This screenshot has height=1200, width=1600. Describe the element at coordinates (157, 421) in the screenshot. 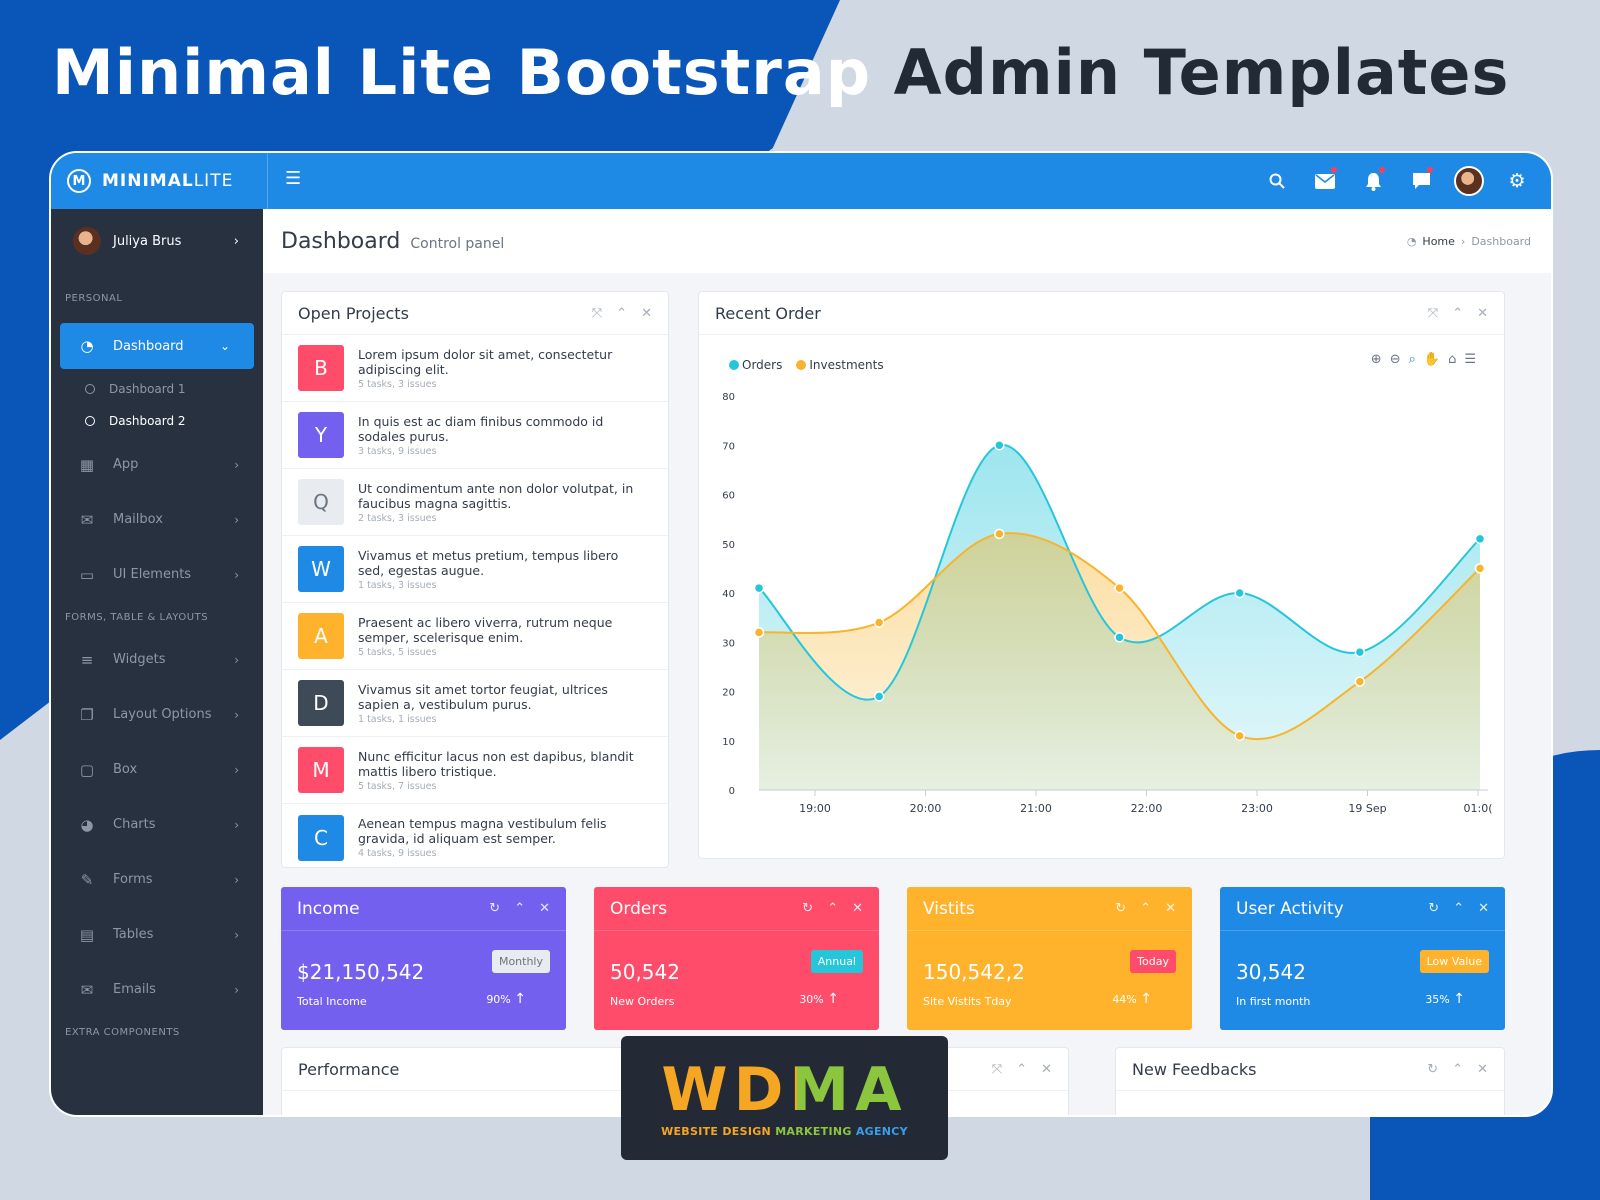

I see `sidebar-subitem-dashboard-2: Dashboard 2` at that location.